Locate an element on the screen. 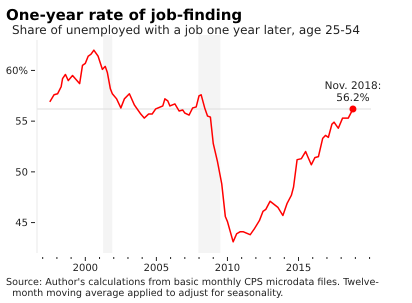  y-tick-label: 45 is located at coordinates (21, 224).